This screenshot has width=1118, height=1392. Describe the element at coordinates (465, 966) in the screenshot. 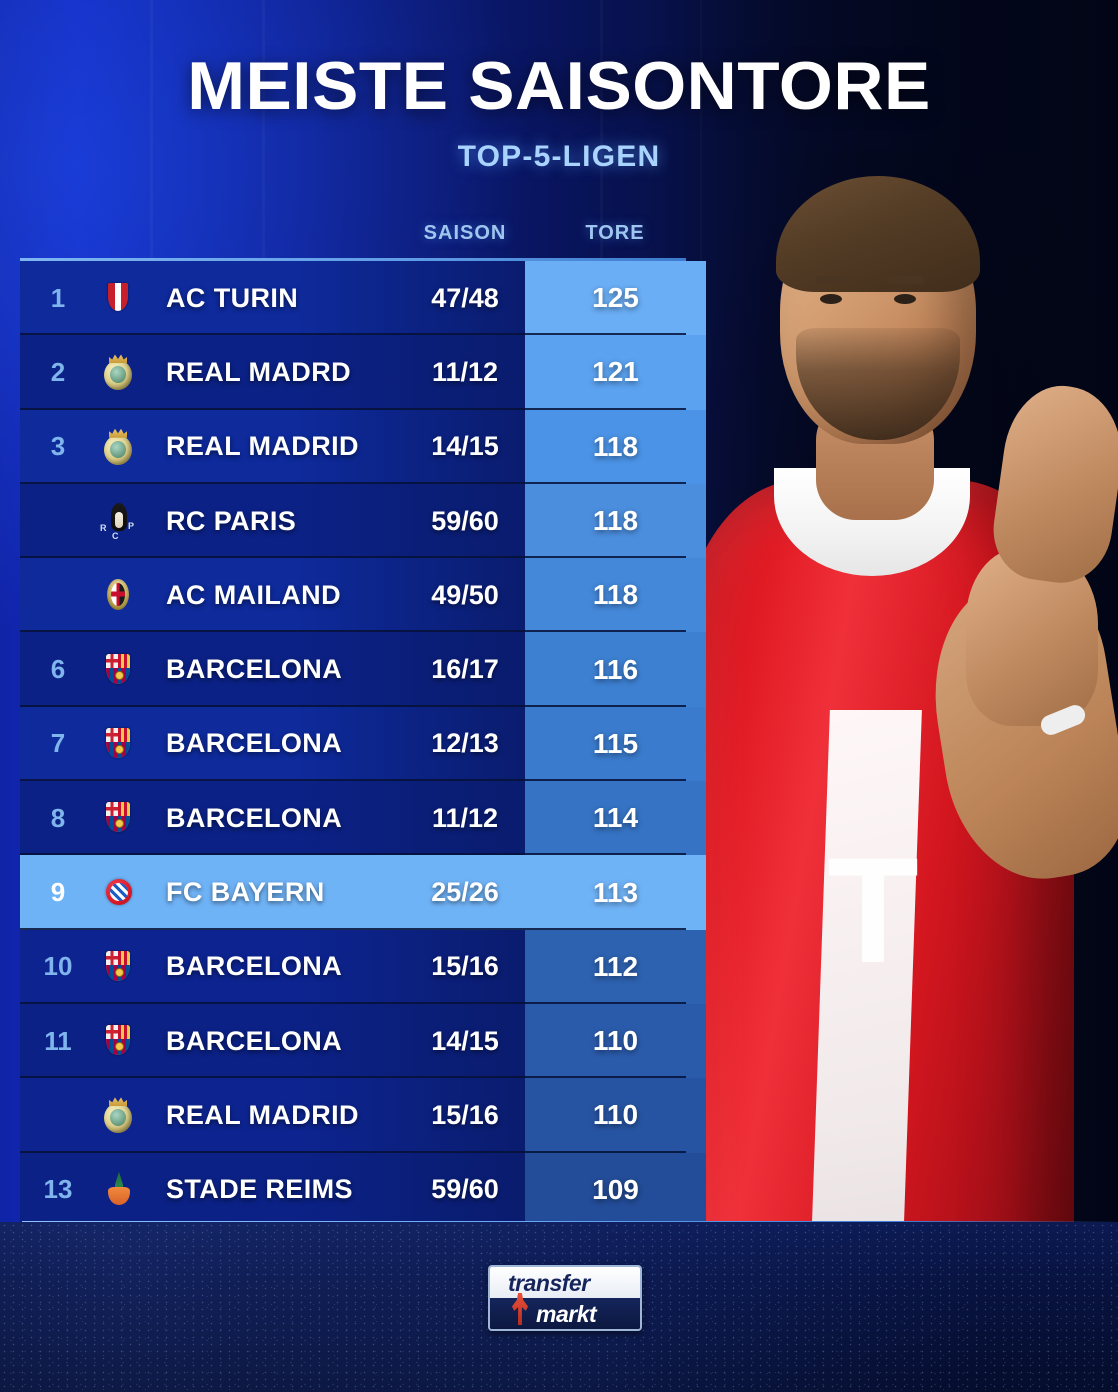

I see `row-season: 15/16` at that location.